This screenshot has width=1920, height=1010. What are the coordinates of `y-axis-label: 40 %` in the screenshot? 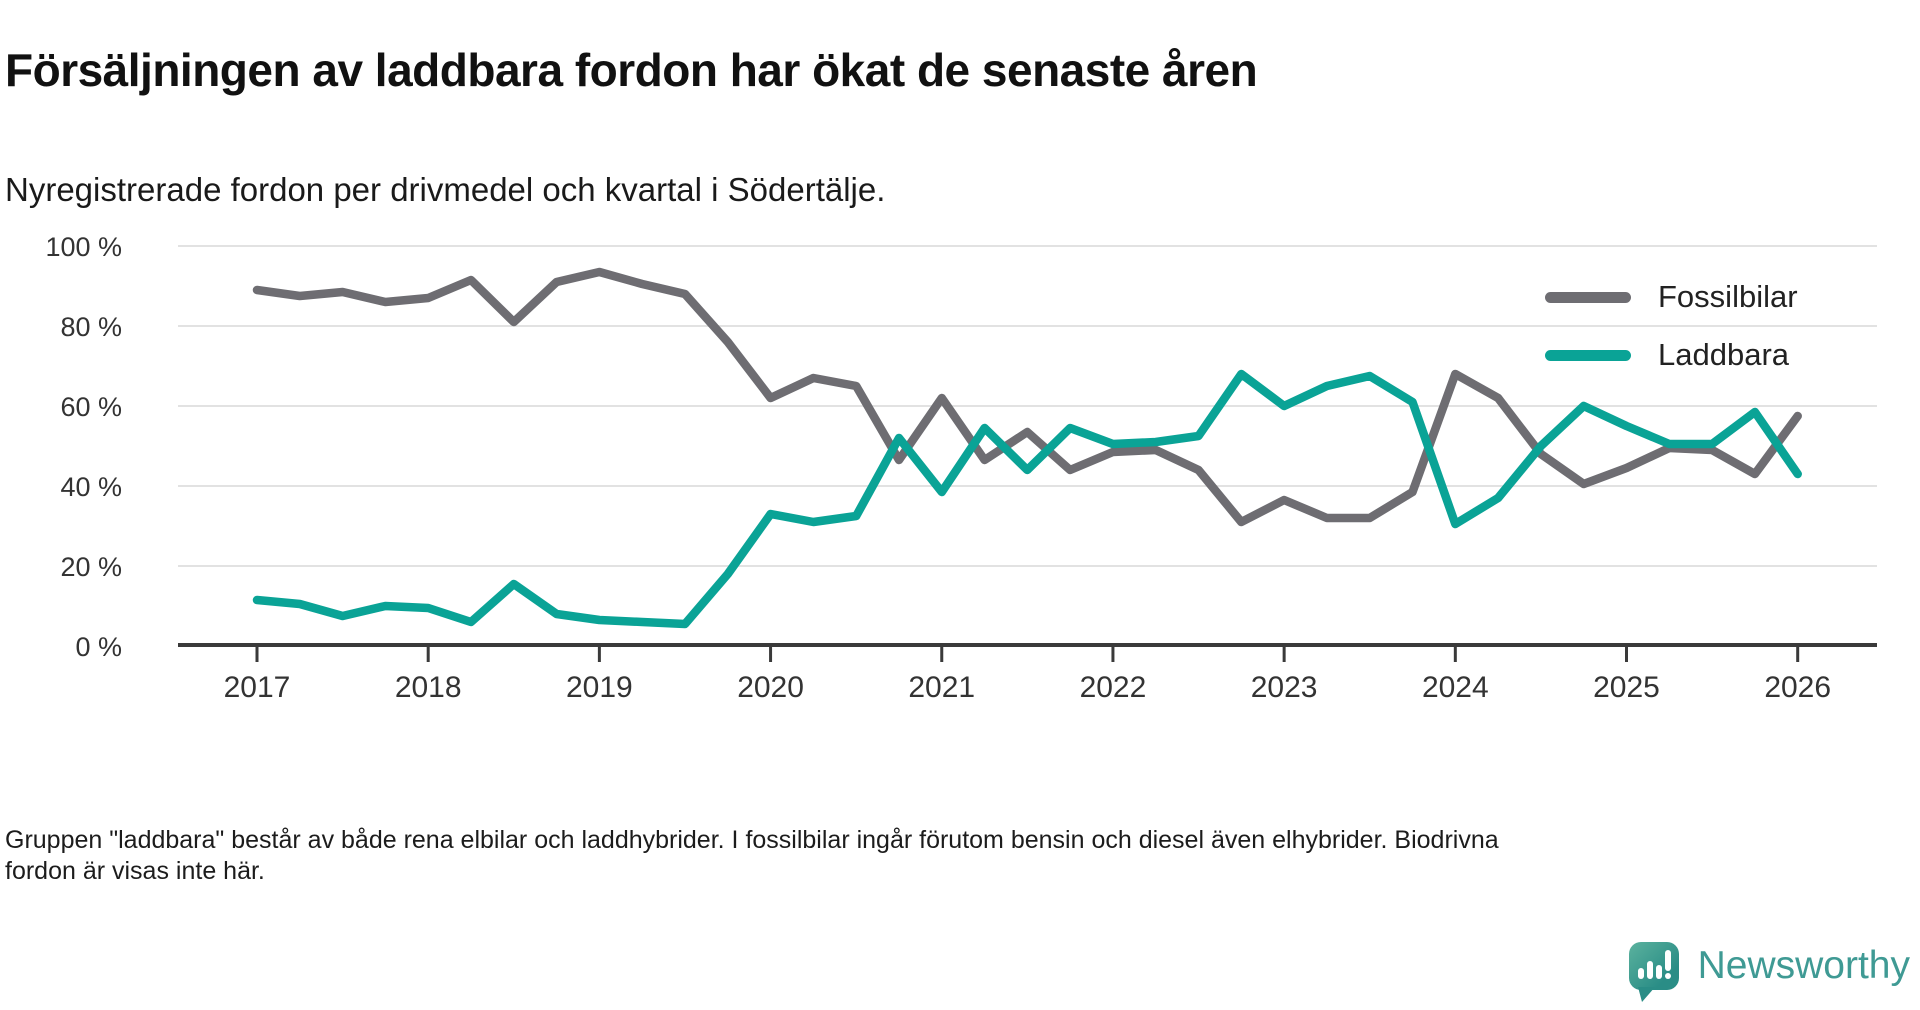 It's located at (91, 487).